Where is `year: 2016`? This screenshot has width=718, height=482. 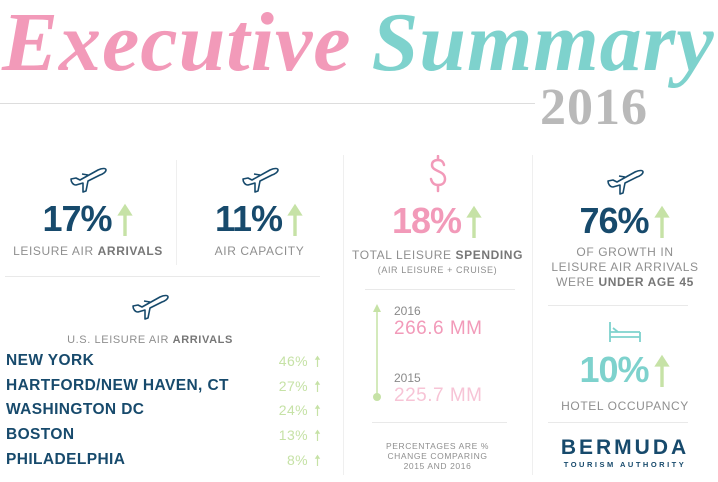
year: 2016 is located at coordinates (594, 107).